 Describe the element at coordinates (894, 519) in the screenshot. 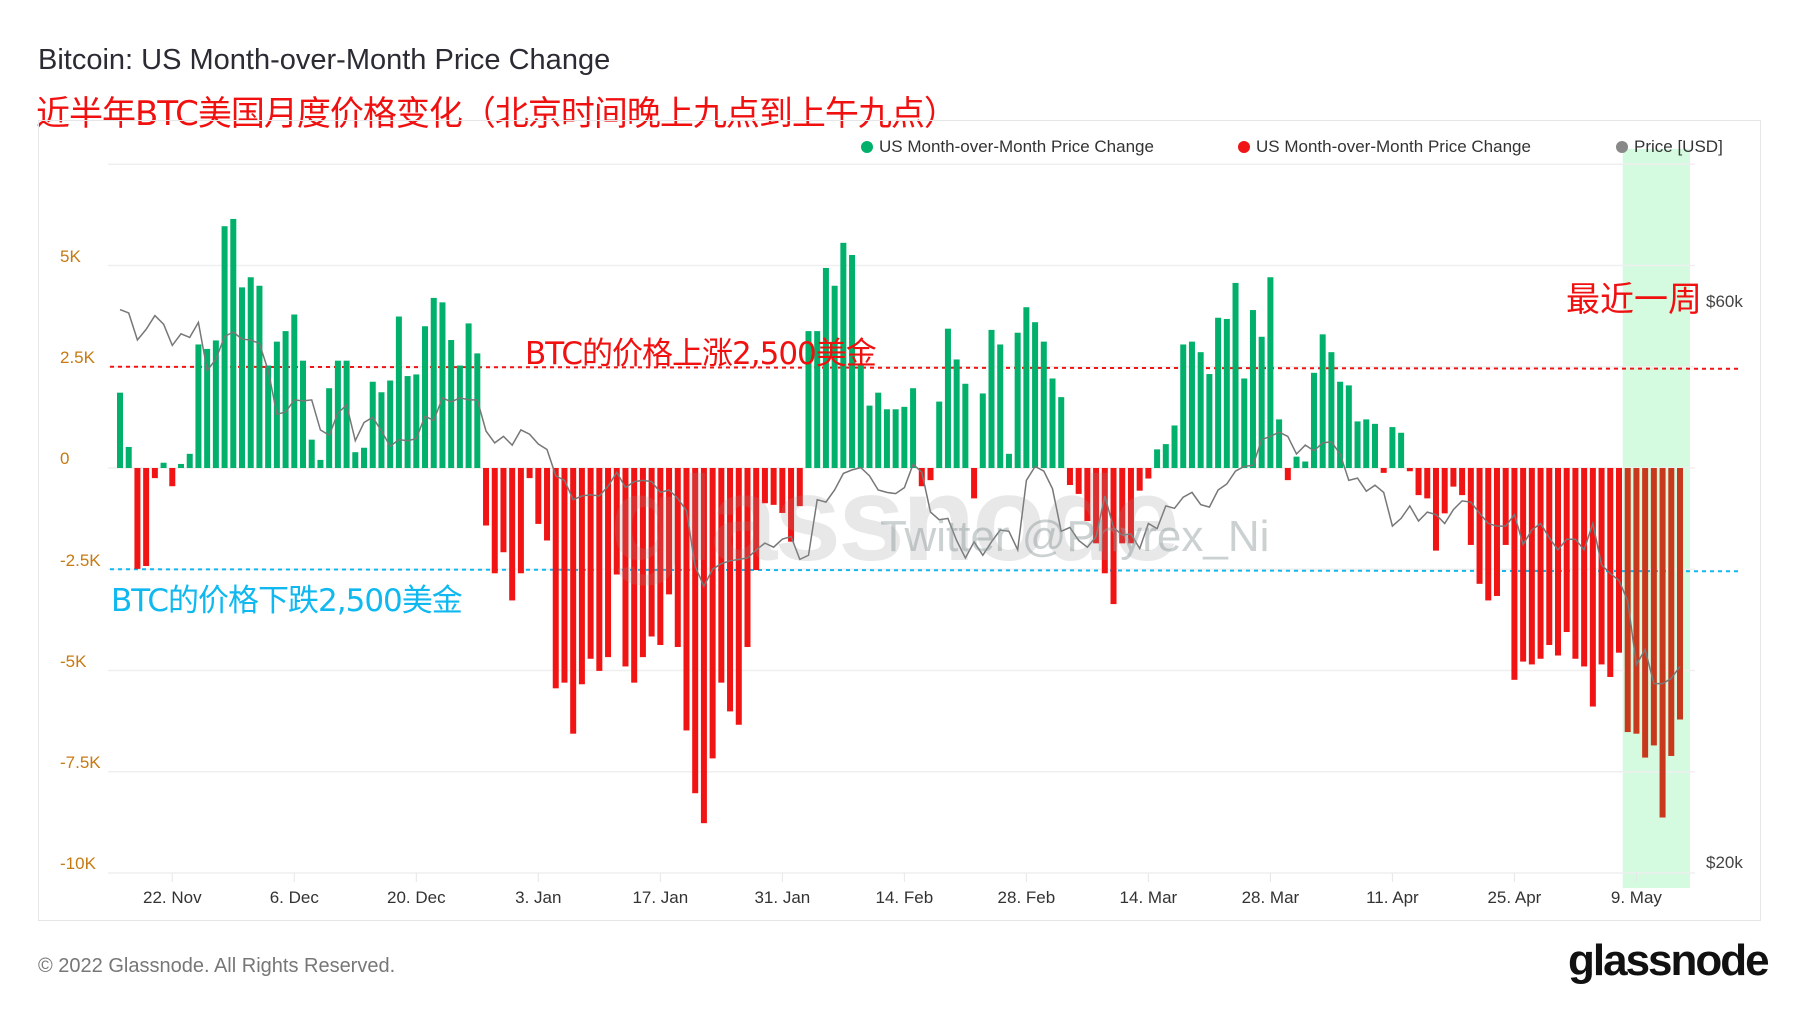

I see `watermark-glassnode: glassnode` at that location.